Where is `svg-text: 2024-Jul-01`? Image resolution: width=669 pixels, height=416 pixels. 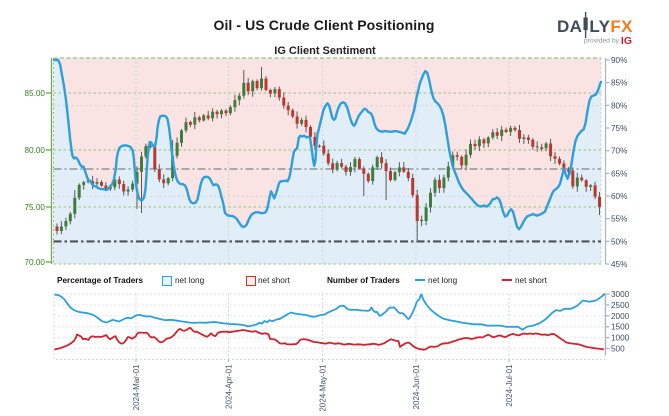
svg-text: 2024-Jul-01 is located at coordinates (509, 385).